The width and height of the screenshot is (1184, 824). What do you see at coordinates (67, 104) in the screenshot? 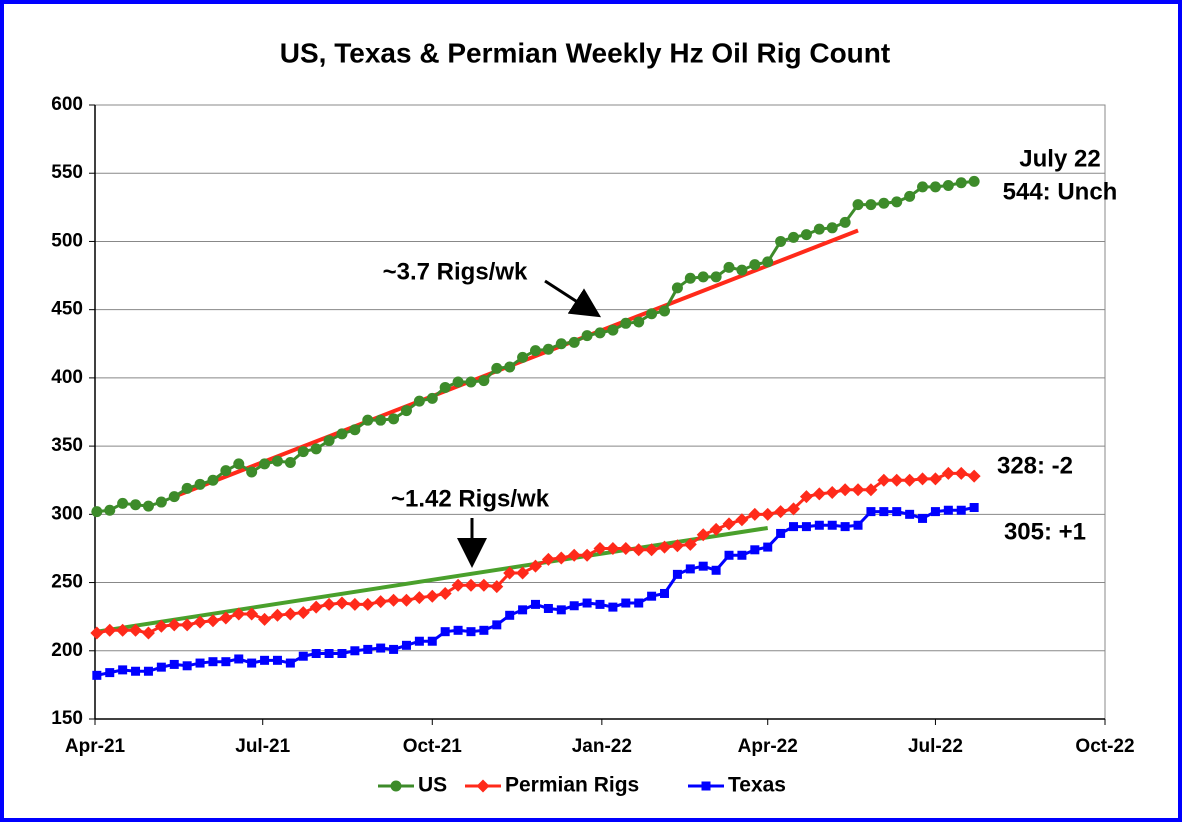
I see `y-tick-label: 600` at bounding box center [67, 104].